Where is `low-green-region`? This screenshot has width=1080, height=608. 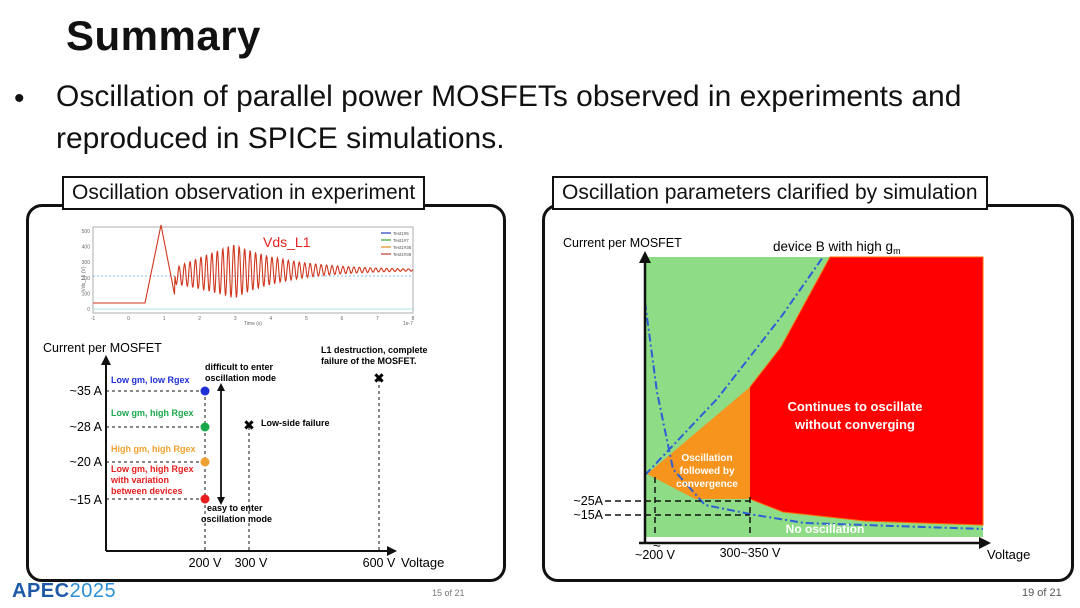
low-green-region is located at coordinates (814, 505).